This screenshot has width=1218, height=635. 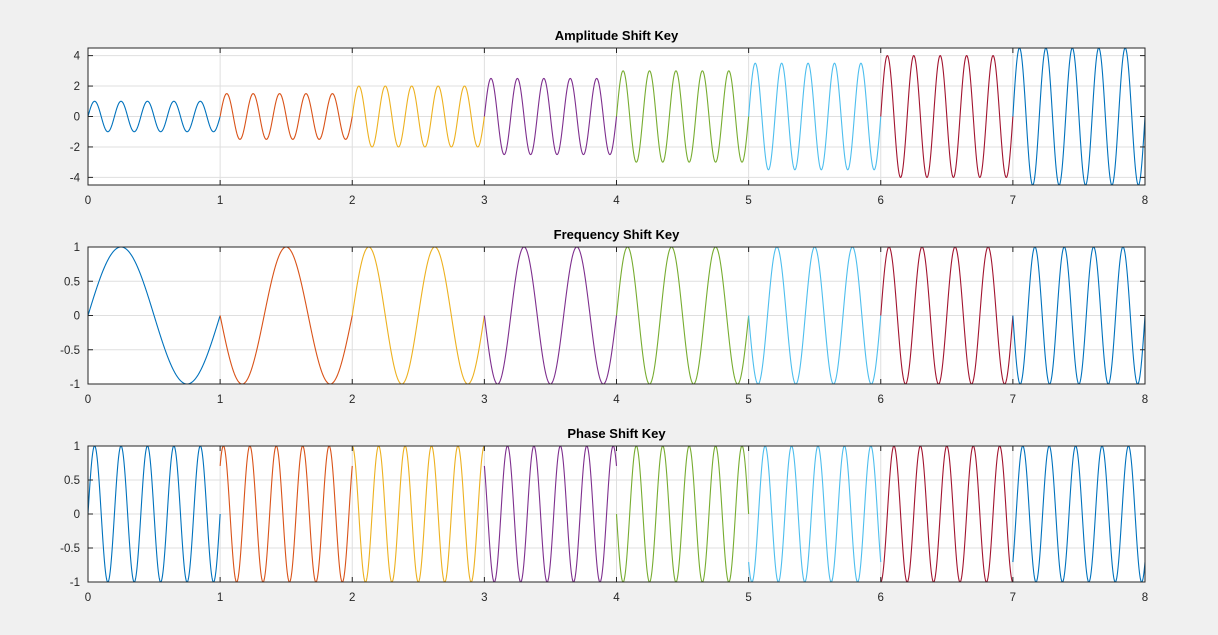 What do you see at coordinates (77, 87) in the screenshot?
I see `y-tick-label: 2` at bounding box center [77, 87].